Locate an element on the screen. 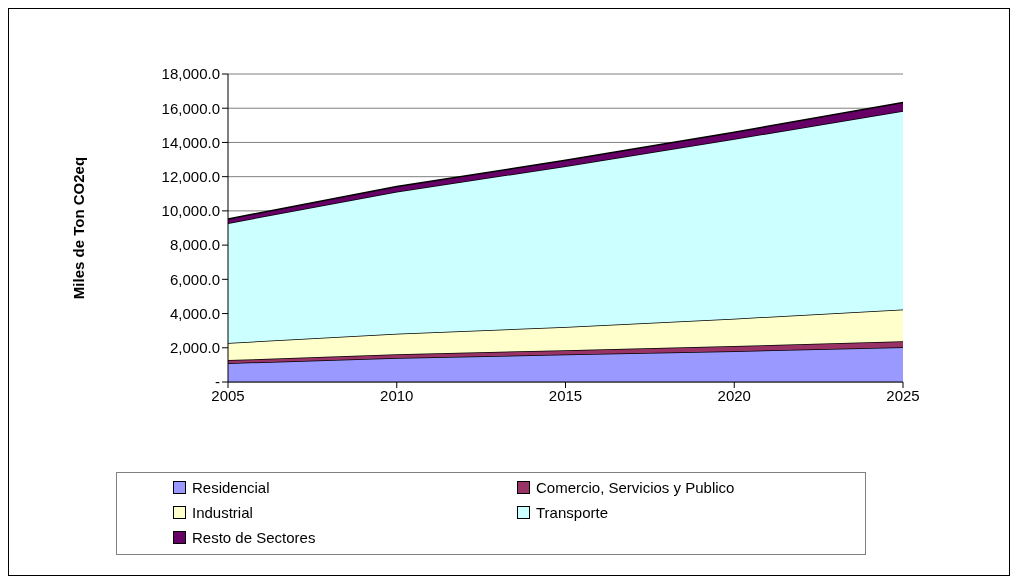 The width and height of the screenshot is (1018, 584). x-tick-label: 2025 is located at coordinates (903, 395).